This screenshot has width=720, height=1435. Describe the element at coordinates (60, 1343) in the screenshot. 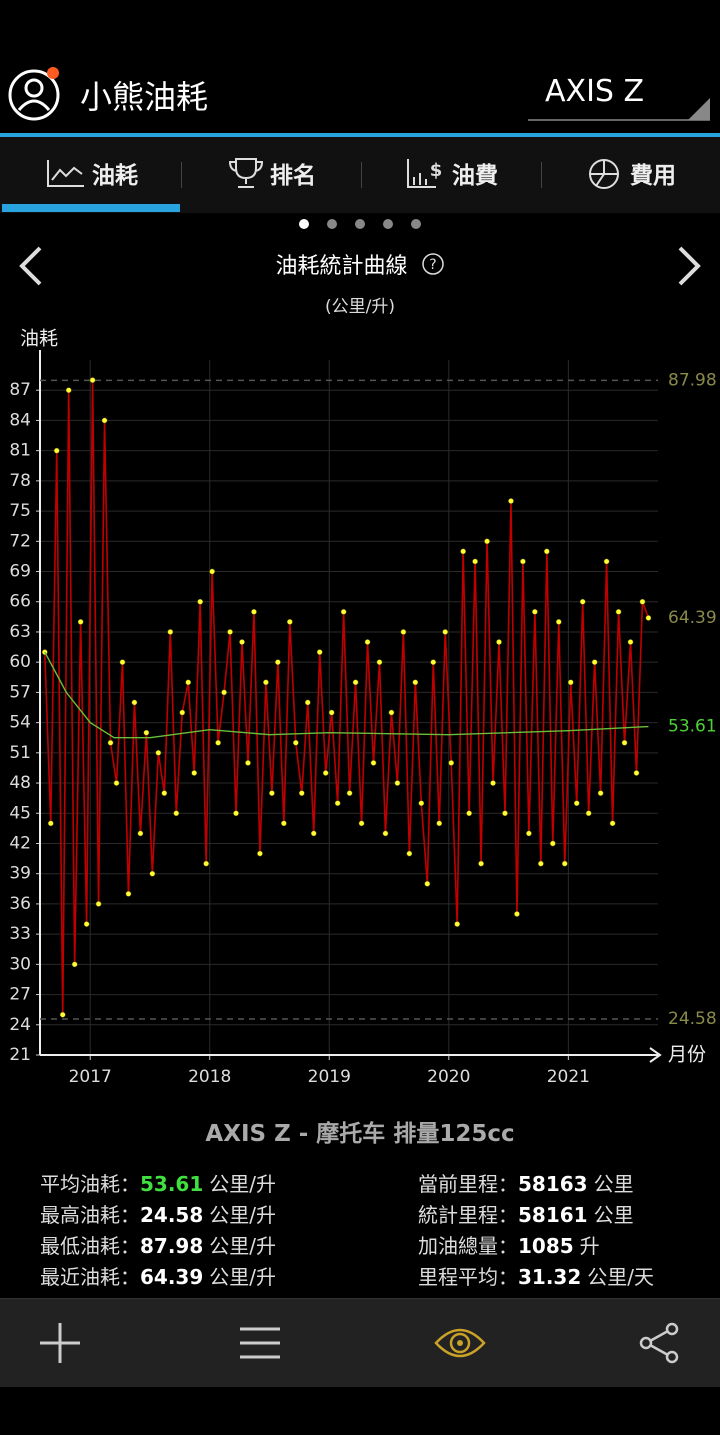

I see `add-button` at that location.